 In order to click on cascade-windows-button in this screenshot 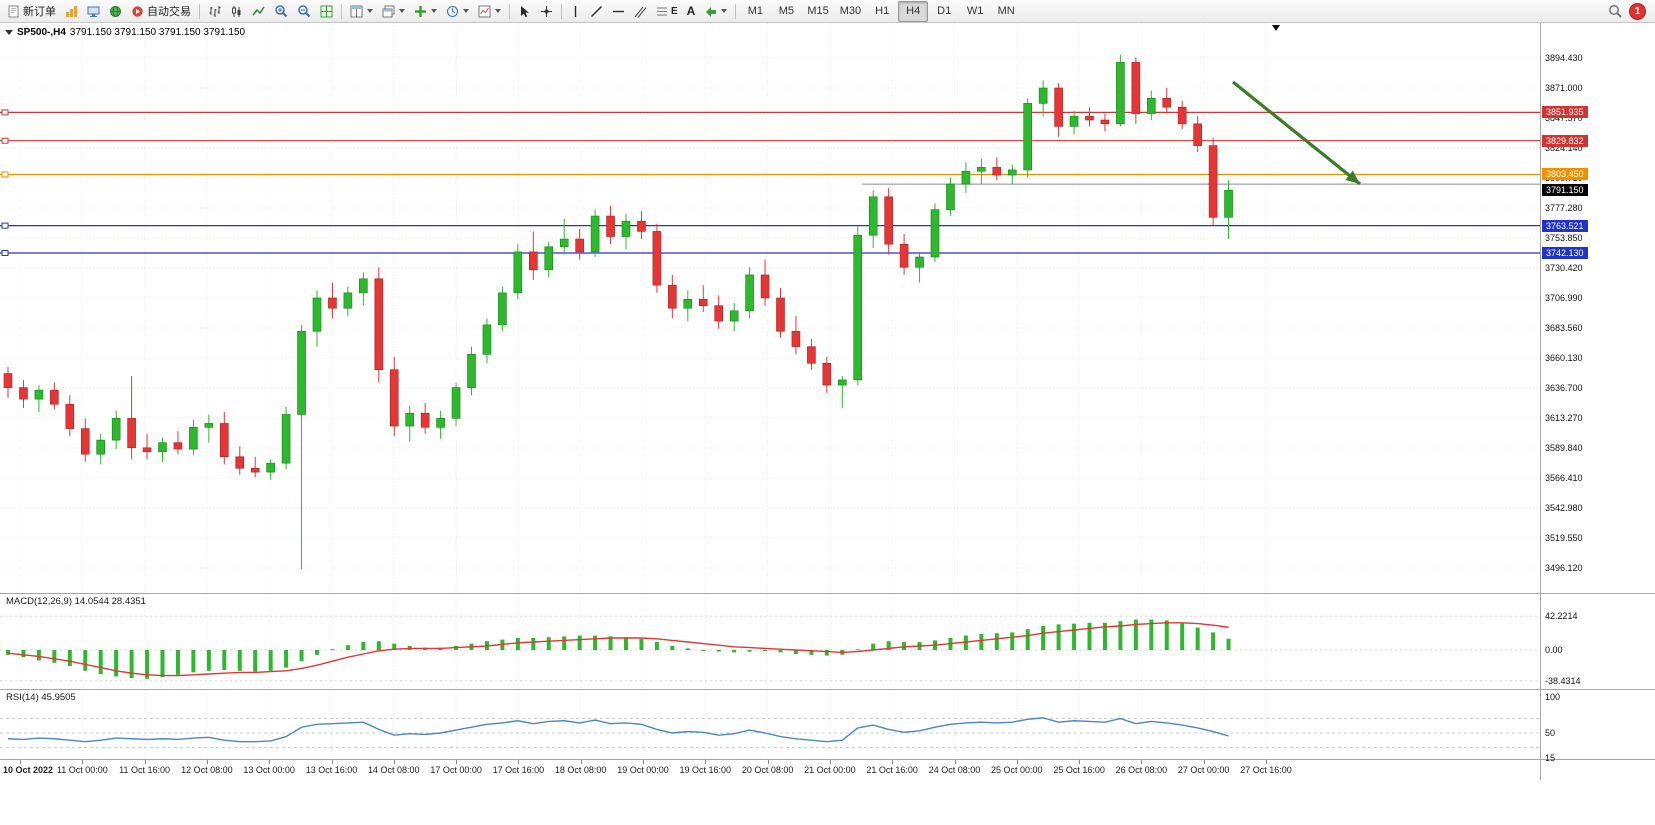, I will do `click(393, 11)`.